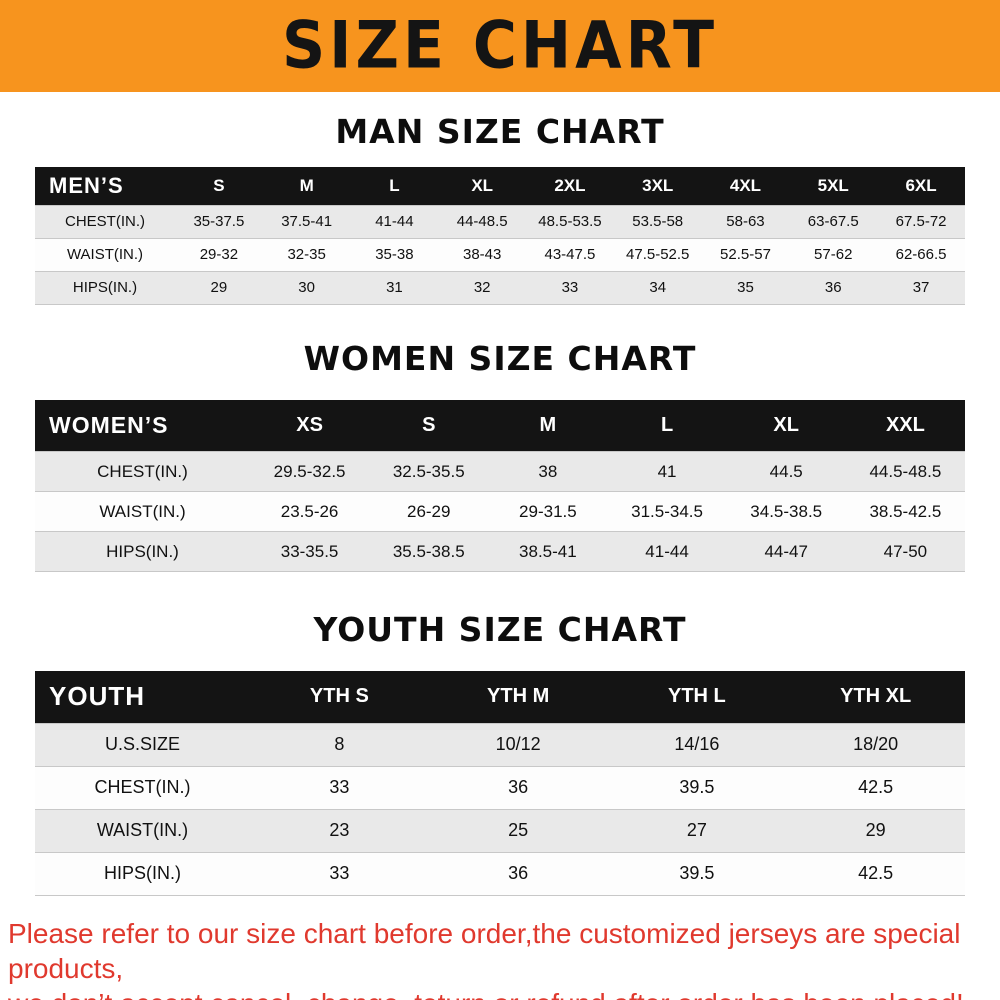  I want to click on size-column-header: 6XL, so click(921, 186).